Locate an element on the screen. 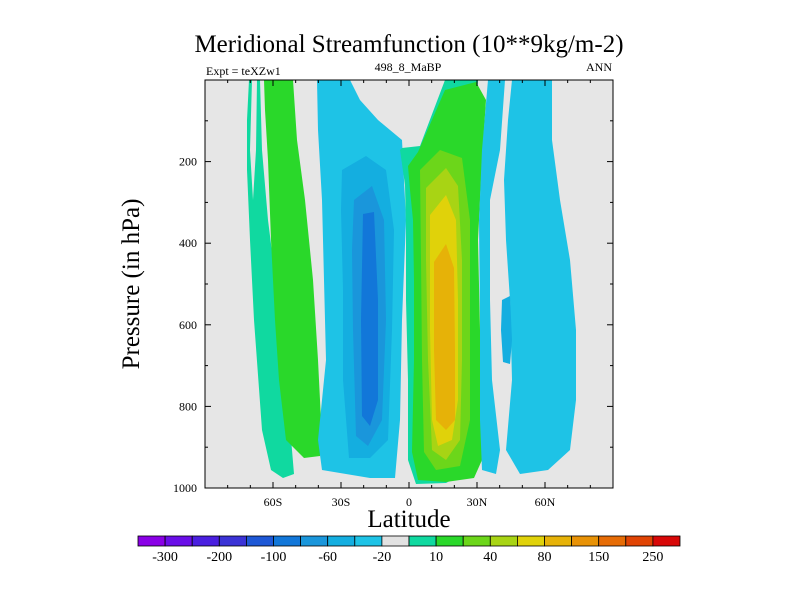 Image resolution: width=800 pixels, height=600 pixels. colorbar-label: 40 is located at coordinates (490, 557).